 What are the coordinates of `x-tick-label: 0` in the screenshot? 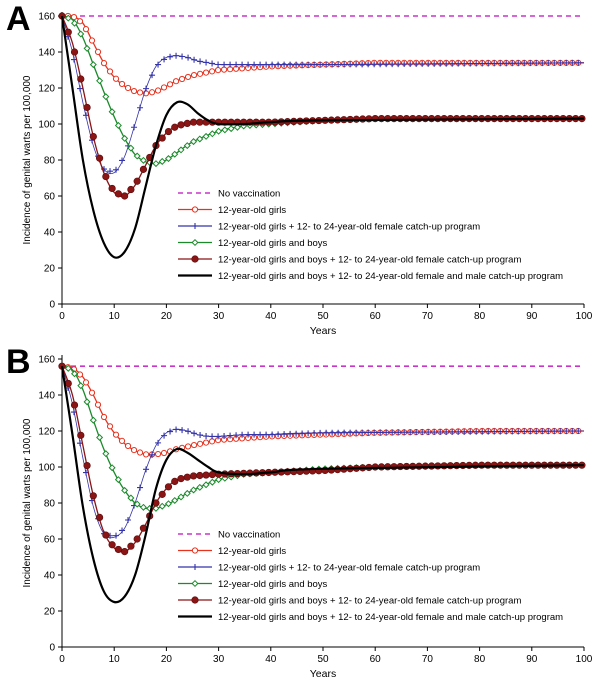 It's located at (62, 659).